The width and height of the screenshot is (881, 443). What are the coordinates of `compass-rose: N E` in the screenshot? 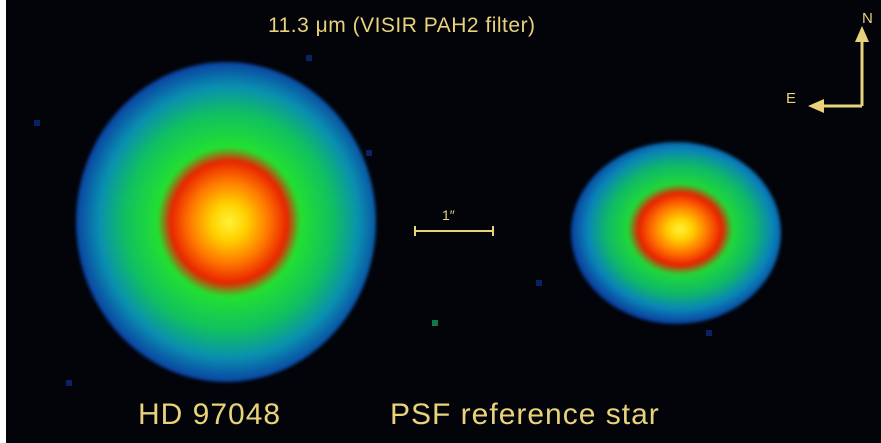 It's located at (826, 63).